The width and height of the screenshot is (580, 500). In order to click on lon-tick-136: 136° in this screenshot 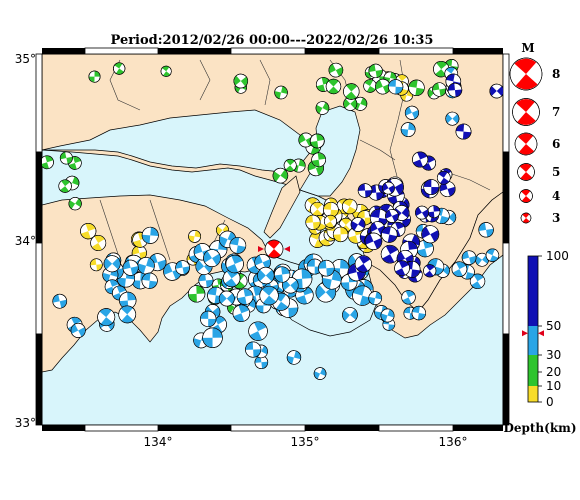, I will do `click(453, 442)`.